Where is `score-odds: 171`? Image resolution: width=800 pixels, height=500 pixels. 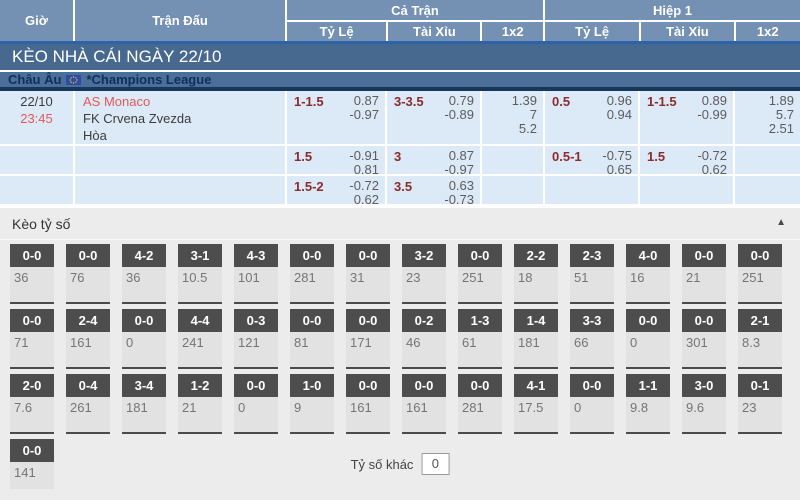
score-odds: 171 is located at coordinates (368, 349).